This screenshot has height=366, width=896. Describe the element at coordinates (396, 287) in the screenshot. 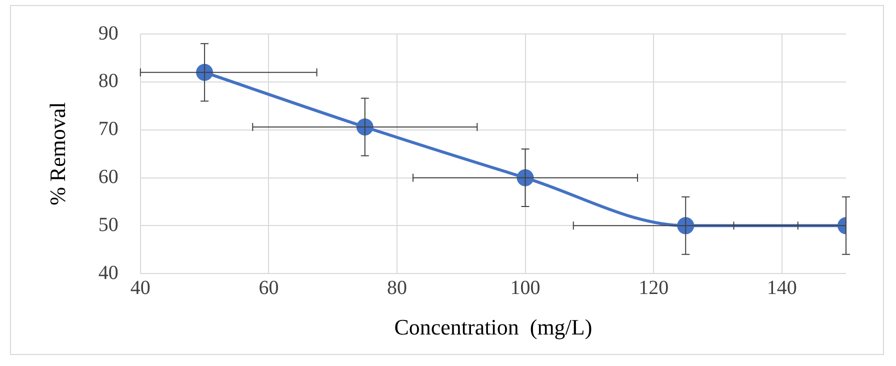

I see `x-tick-label: 80` at that location.